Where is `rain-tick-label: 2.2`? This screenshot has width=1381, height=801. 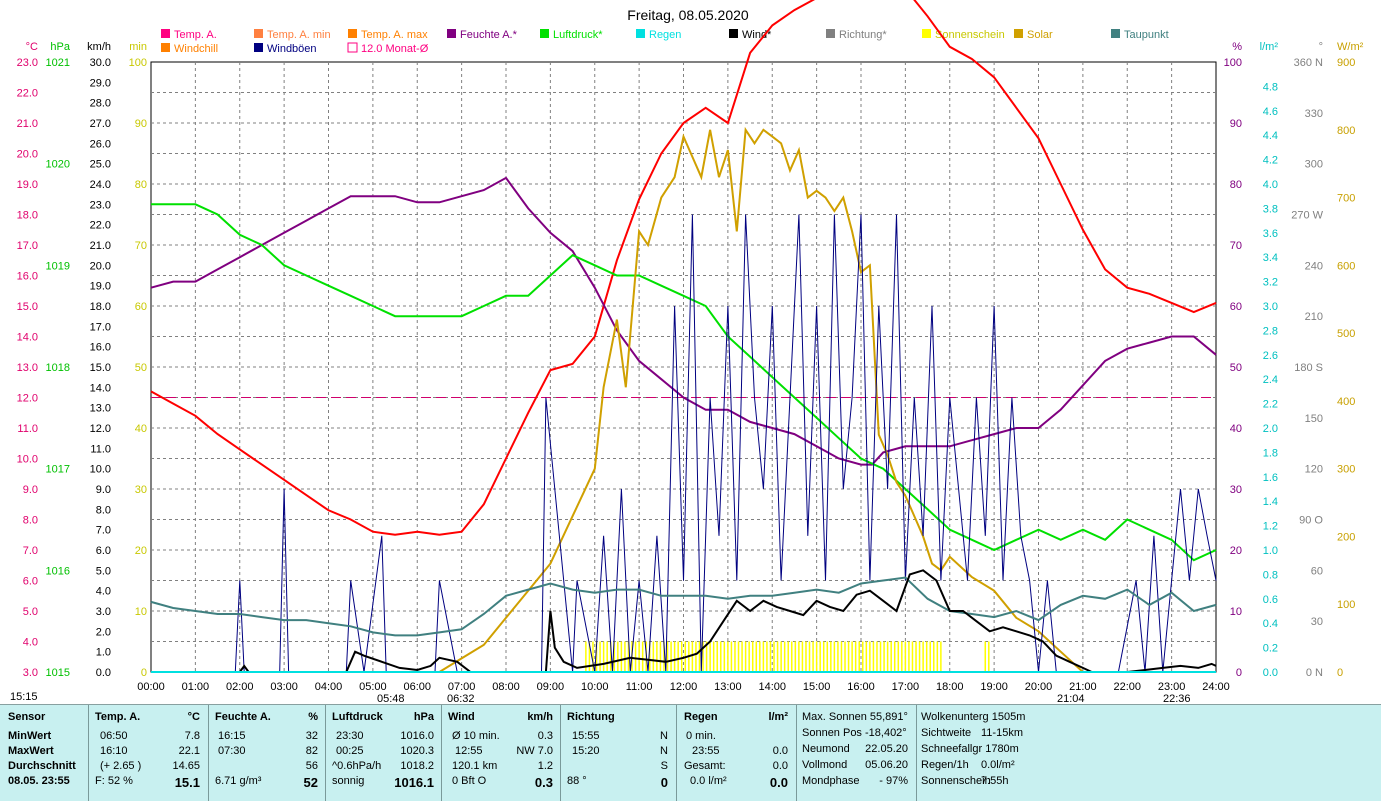
rain-tick-label: 2.2 is located at coordinates (1270, 405).